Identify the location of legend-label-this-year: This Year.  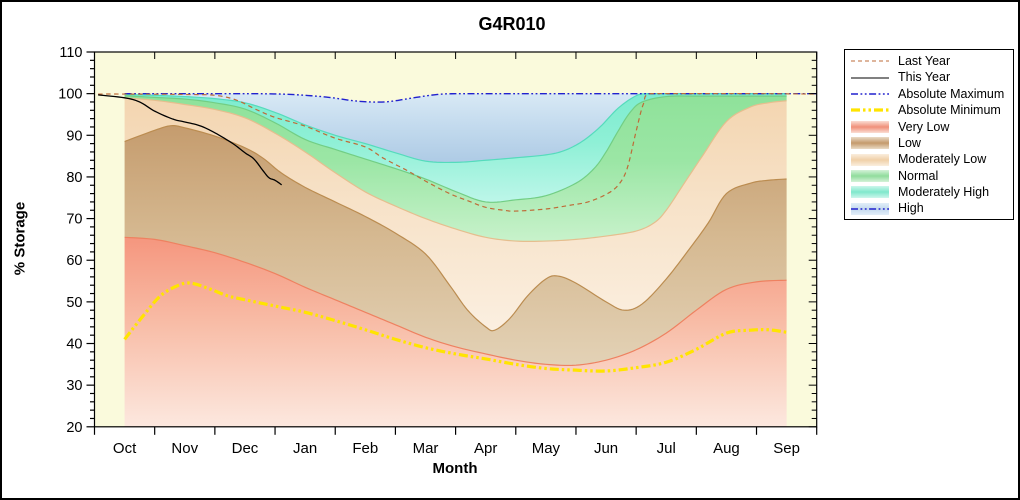
(924, 77).